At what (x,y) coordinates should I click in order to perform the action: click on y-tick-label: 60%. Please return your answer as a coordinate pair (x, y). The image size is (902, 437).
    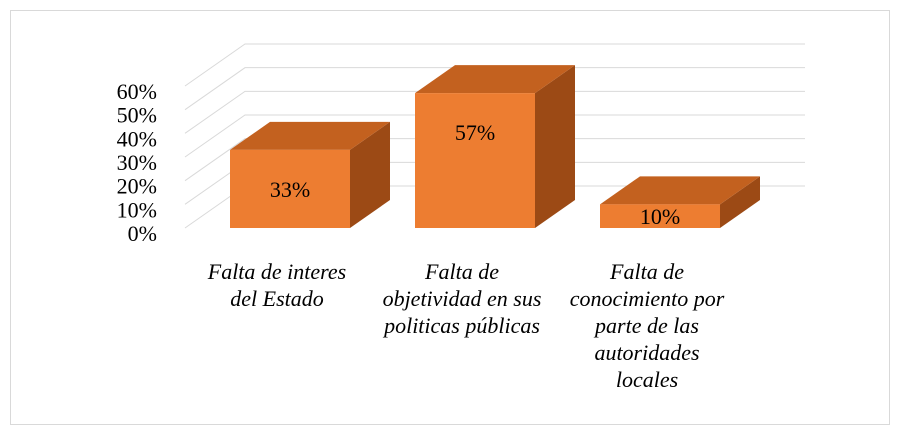
    Looking at the image, I should click on (137, 91).